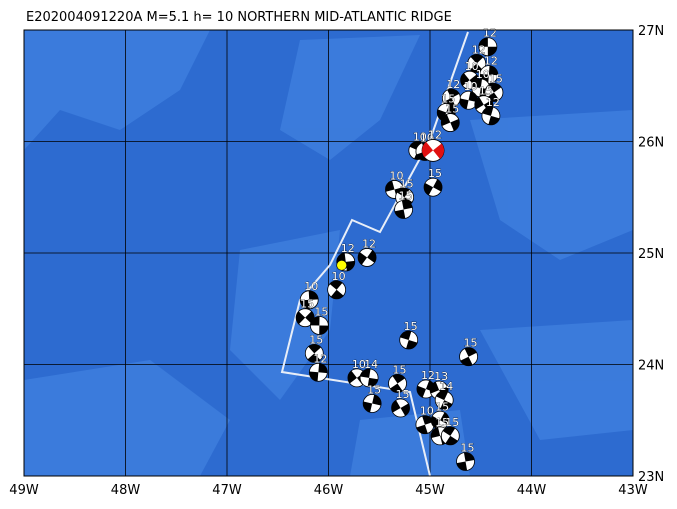  Describe the element at coordinates (651, 143) in the screenshot. I see `y-tick-label: 26N` at that location.